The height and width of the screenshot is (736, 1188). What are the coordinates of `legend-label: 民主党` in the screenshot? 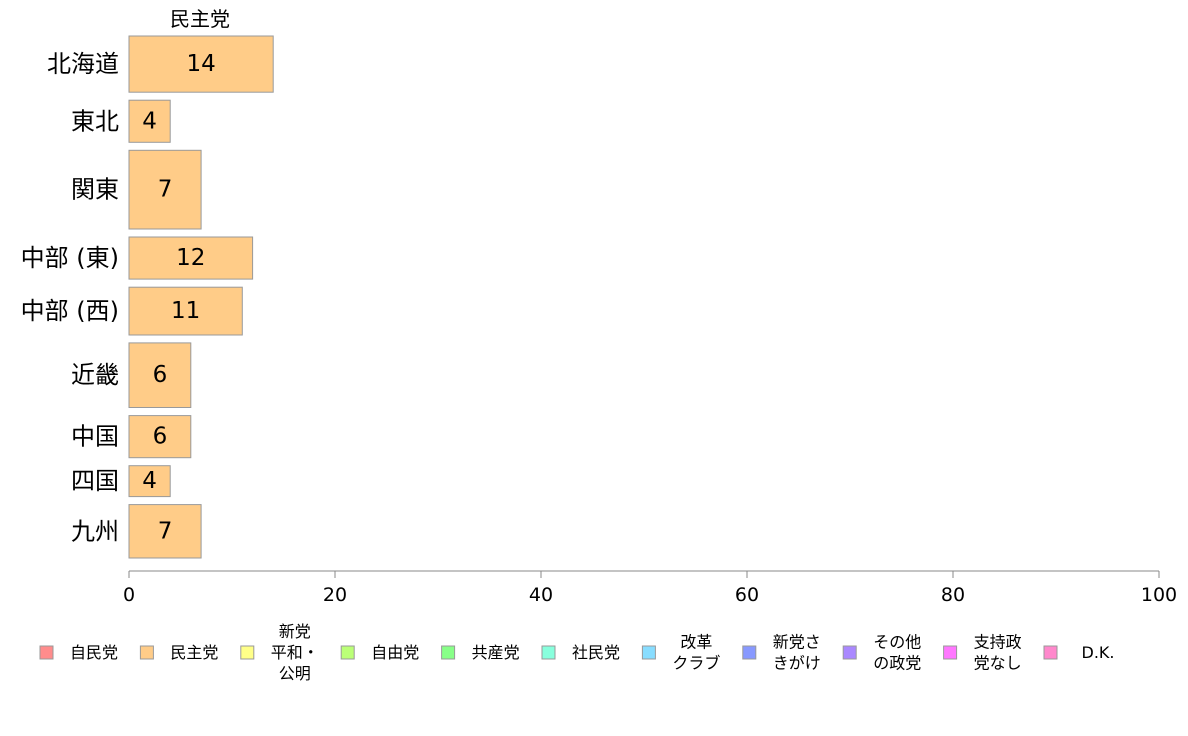 It's located at (194, 652).